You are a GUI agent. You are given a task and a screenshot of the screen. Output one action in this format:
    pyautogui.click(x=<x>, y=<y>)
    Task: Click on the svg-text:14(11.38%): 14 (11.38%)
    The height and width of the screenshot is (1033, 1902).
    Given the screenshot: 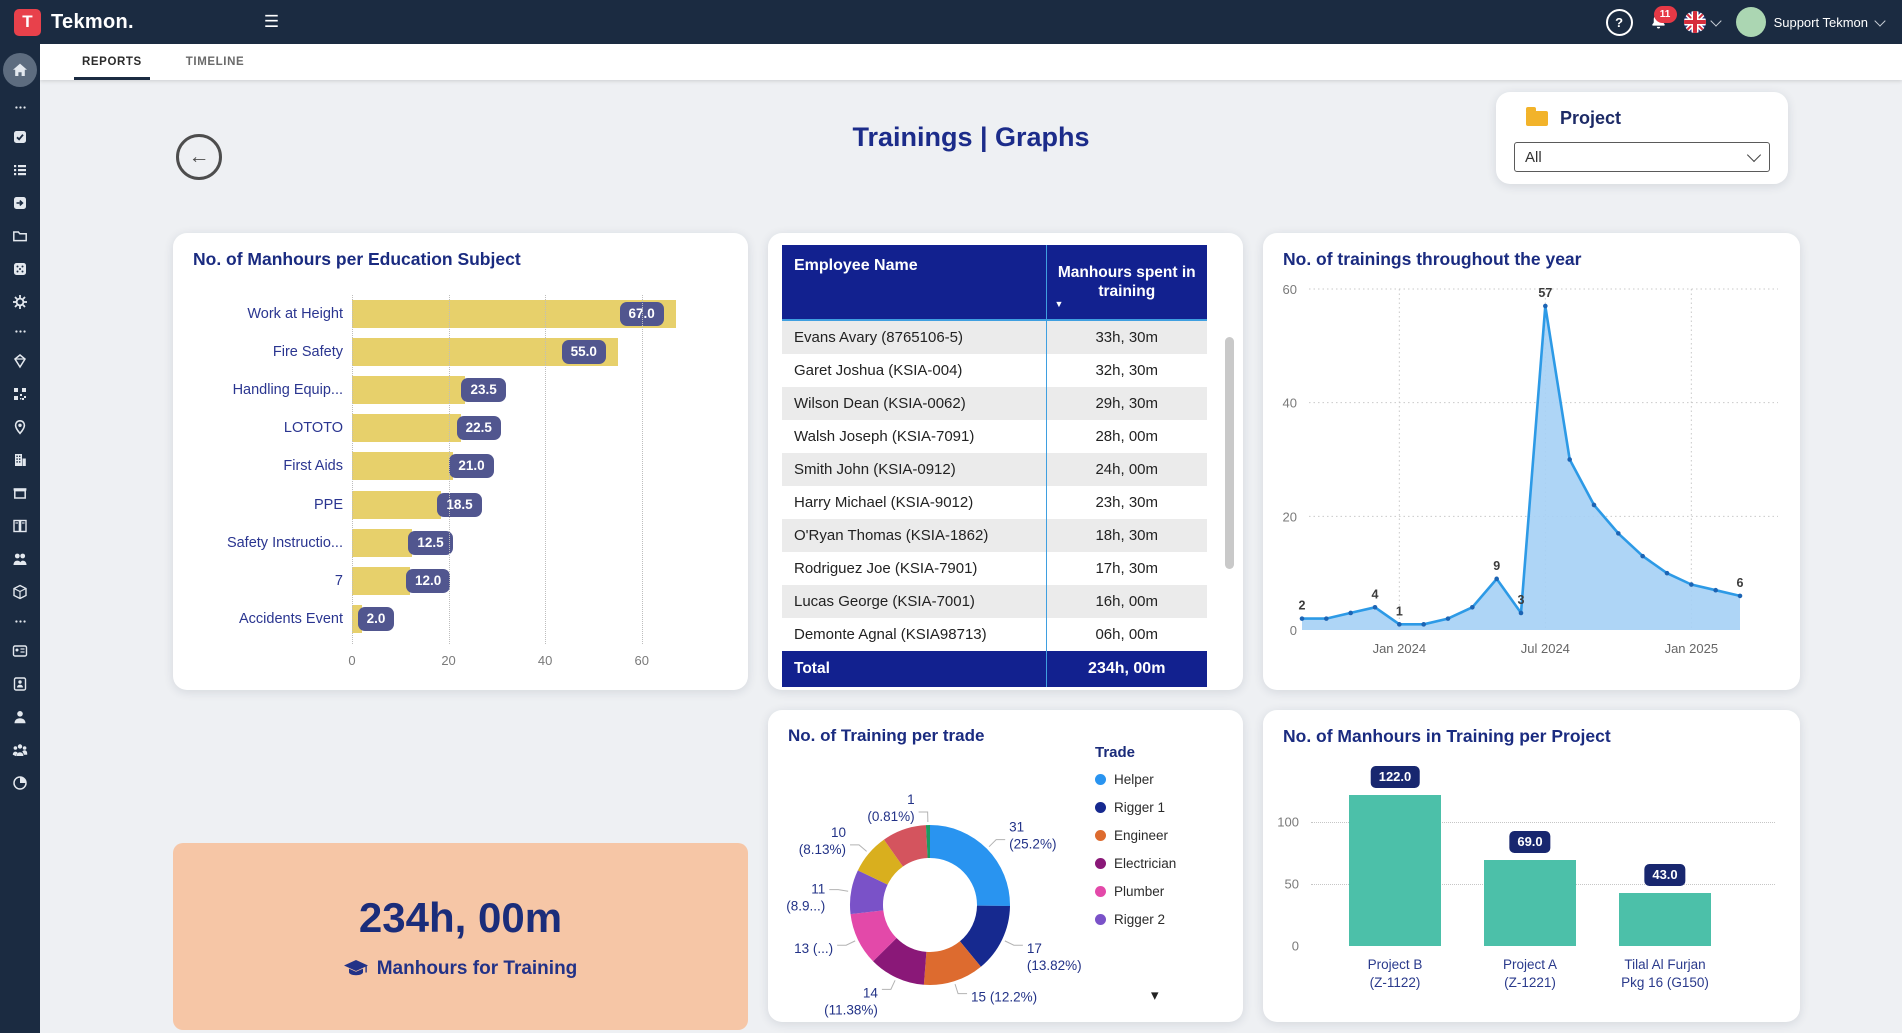 What is the action you would take?
    pyautogui.click(x=851, y=1001)
    